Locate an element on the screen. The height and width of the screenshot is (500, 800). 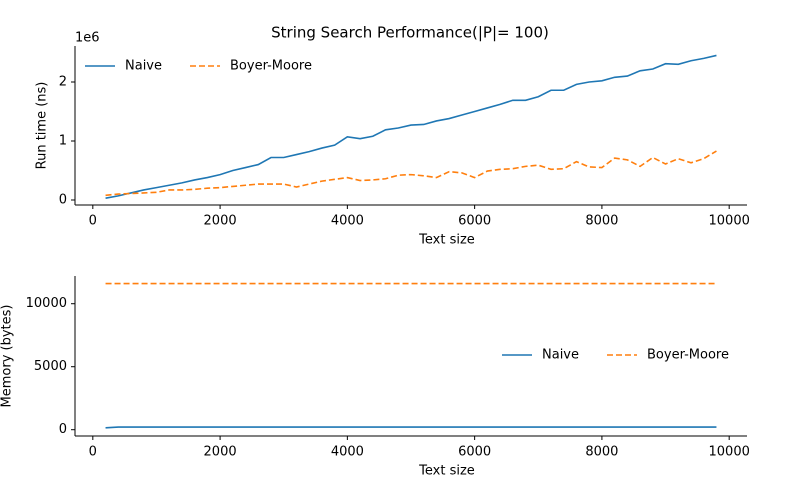
y-axis-label: Memory (bytes) is located at coordinates (7, 356).